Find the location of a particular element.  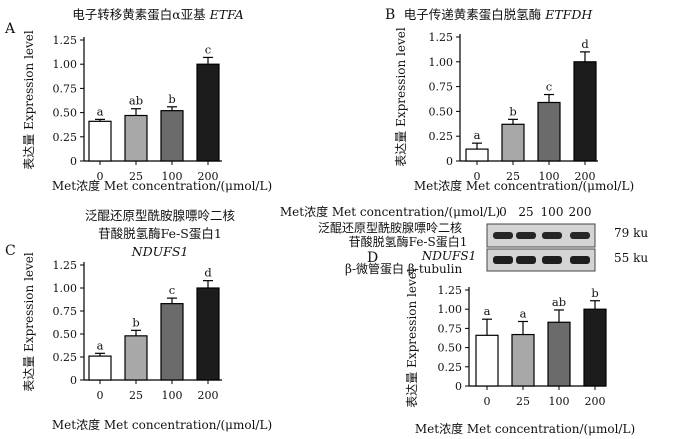

blot-row-gene: NDUFS1 is located at coordinates (448, 256).